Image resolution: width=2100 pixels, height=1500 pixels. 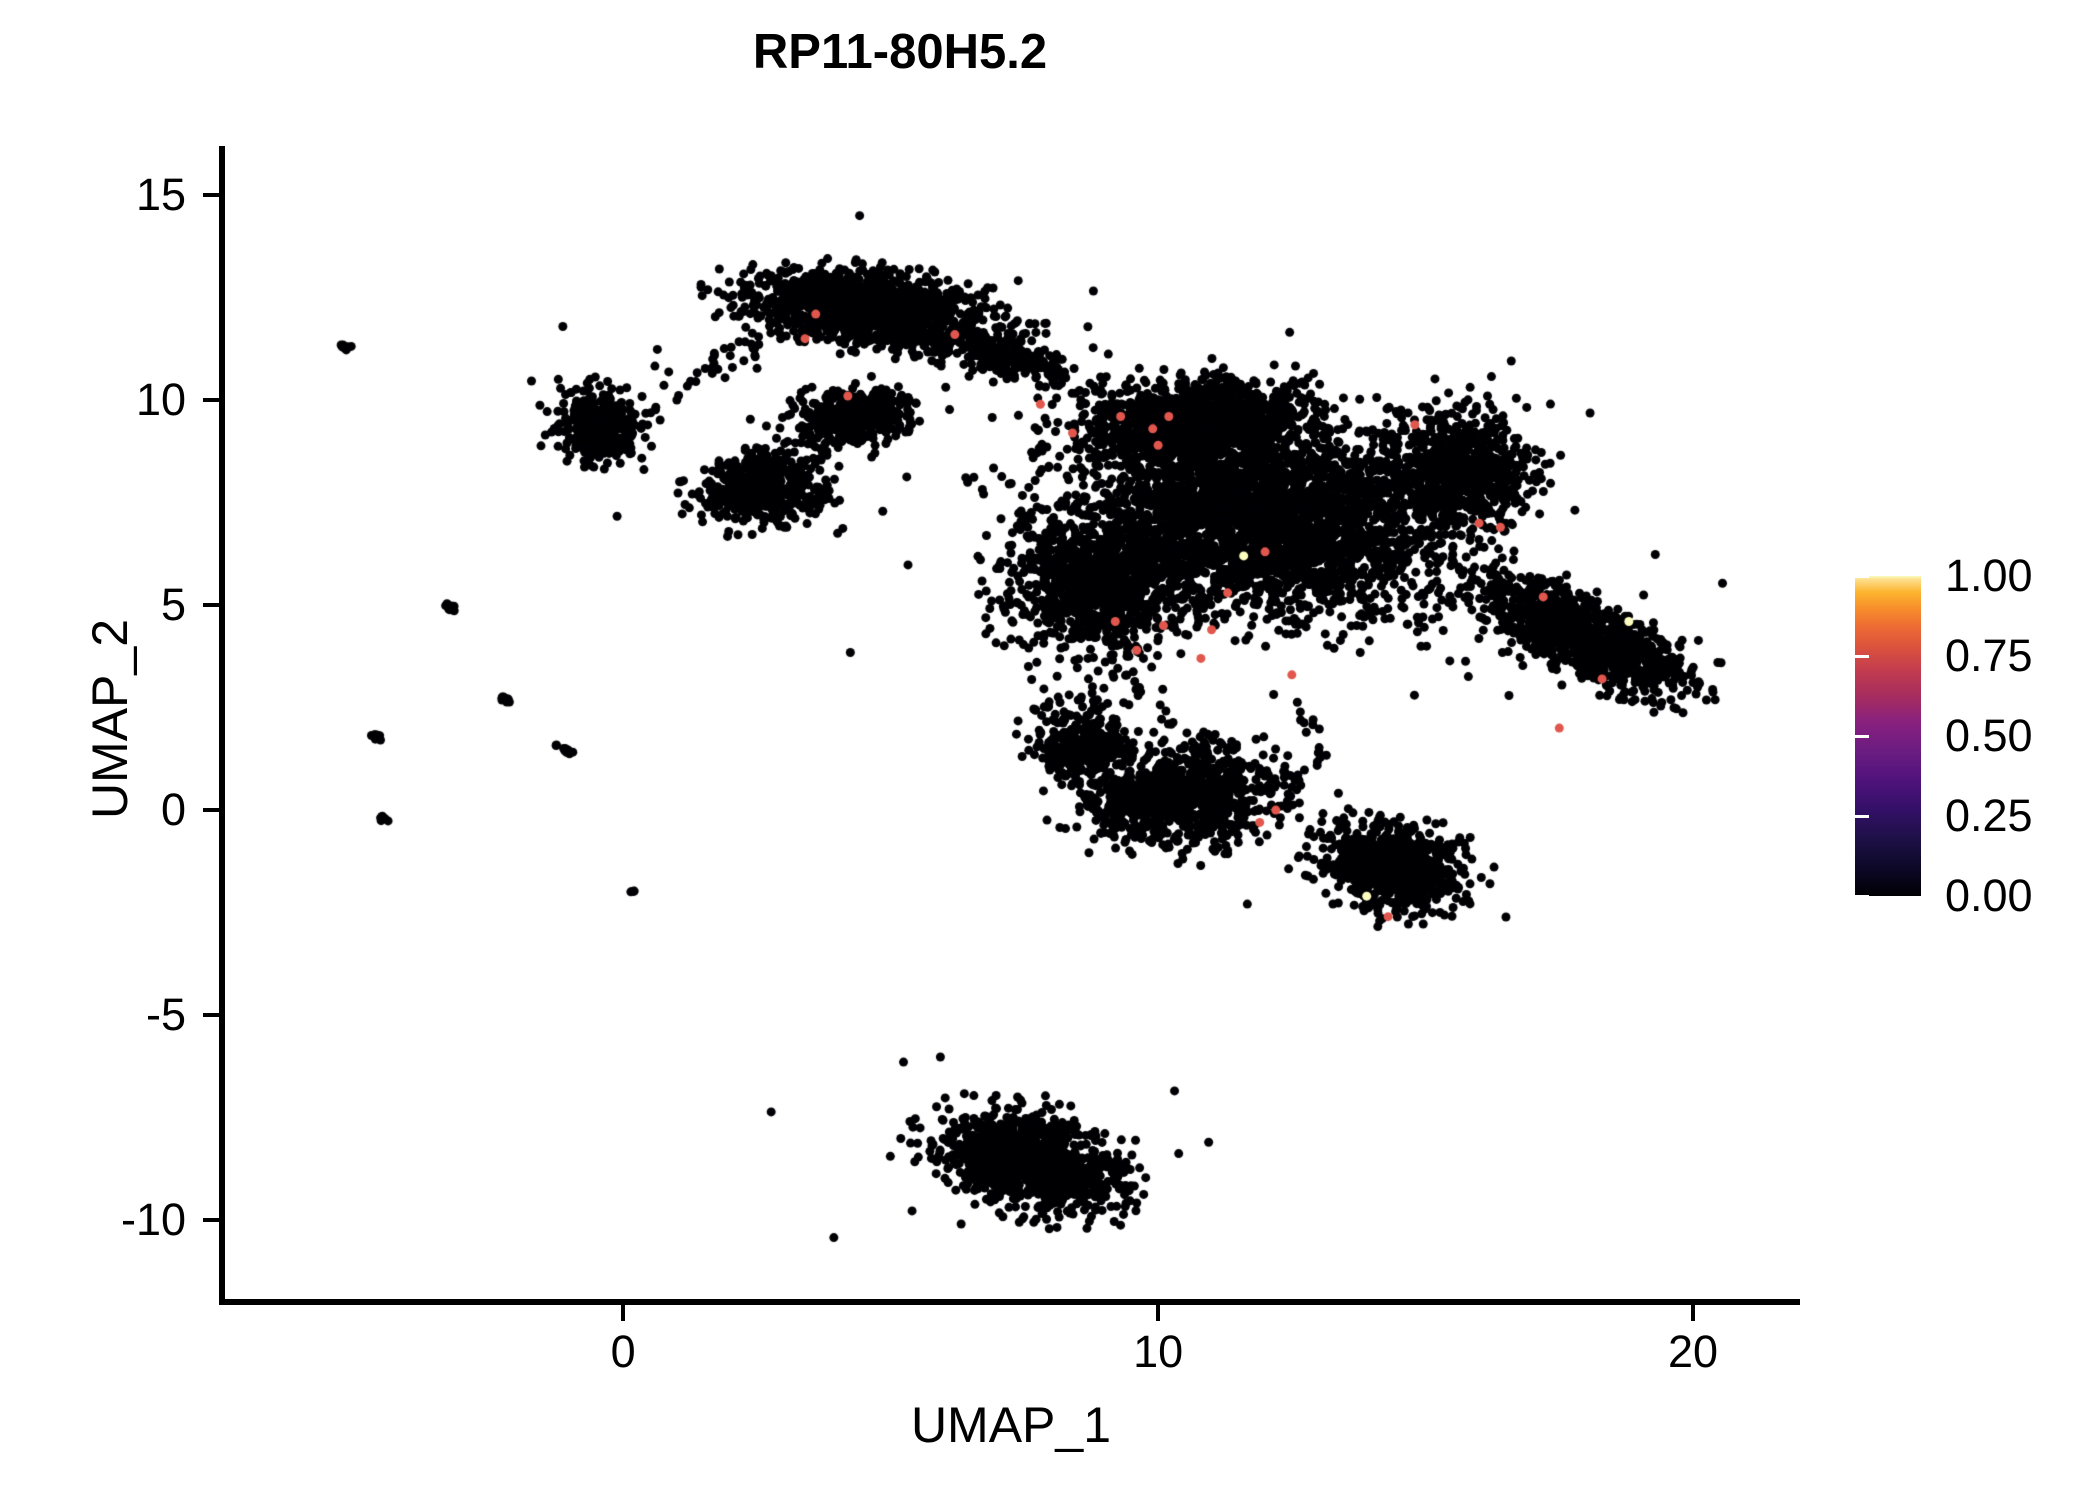 I want to click on y-tick-label: -5, so click(x=165, y=1015).